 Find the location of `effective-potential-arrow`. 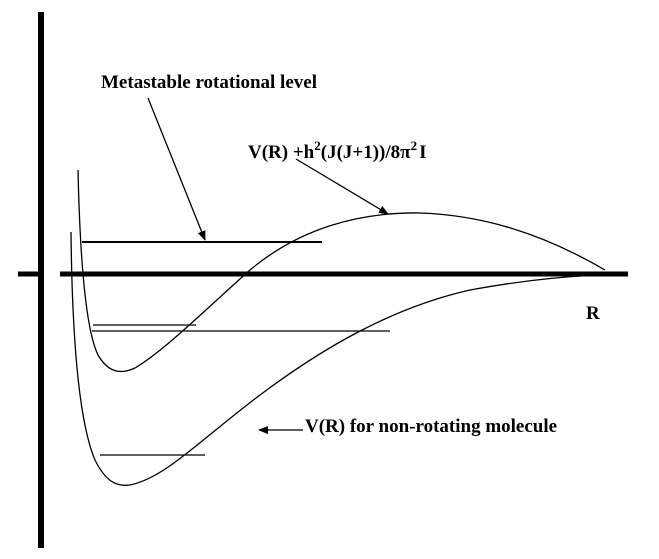

effective-potential-arrow is located at coordinates (342, 186).